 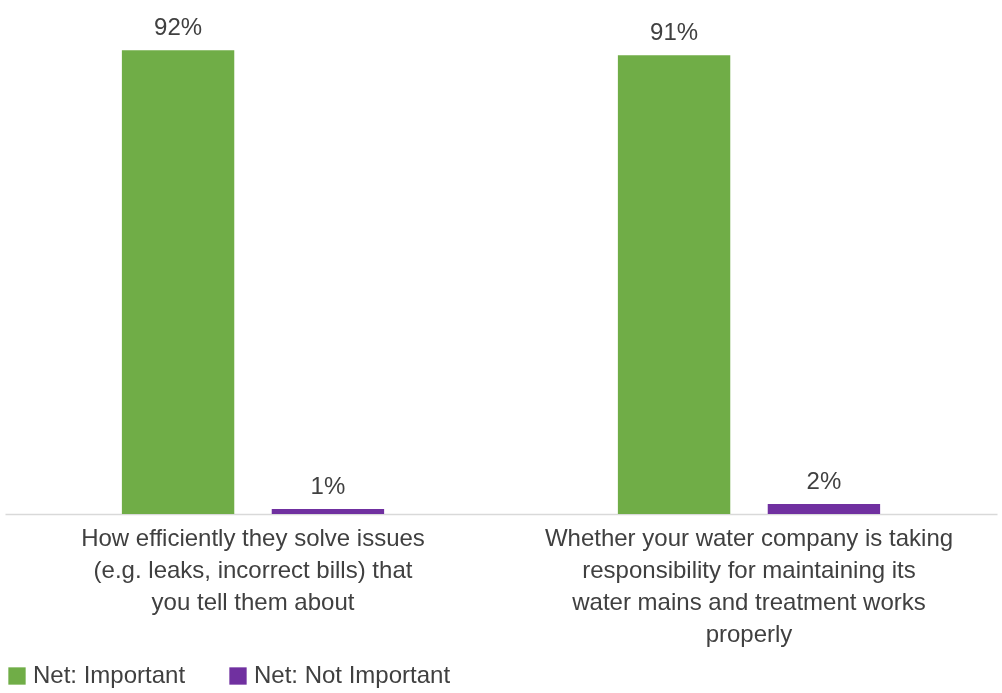 I want to click on data-label: 1%, so click(x=328, y=485).